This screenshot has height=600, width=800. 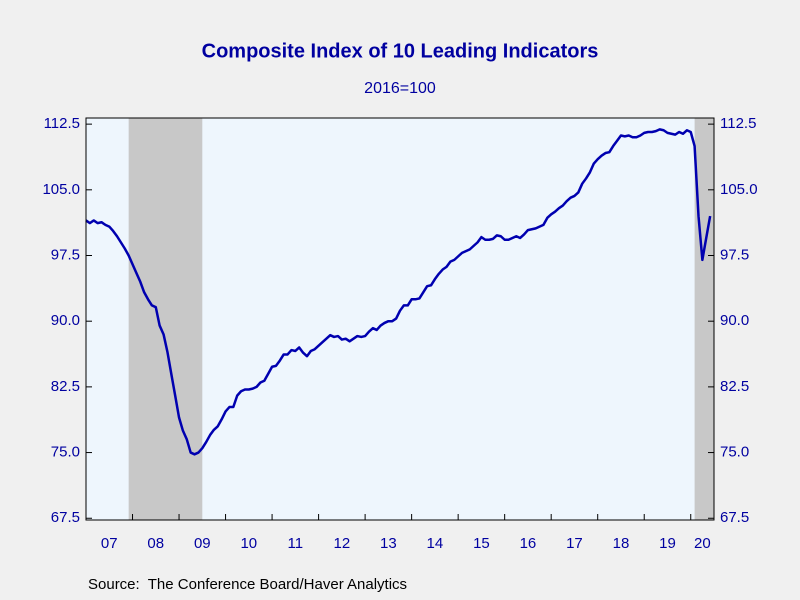 I want to click on x-tick-label: 19, so click(x=667, y=543).